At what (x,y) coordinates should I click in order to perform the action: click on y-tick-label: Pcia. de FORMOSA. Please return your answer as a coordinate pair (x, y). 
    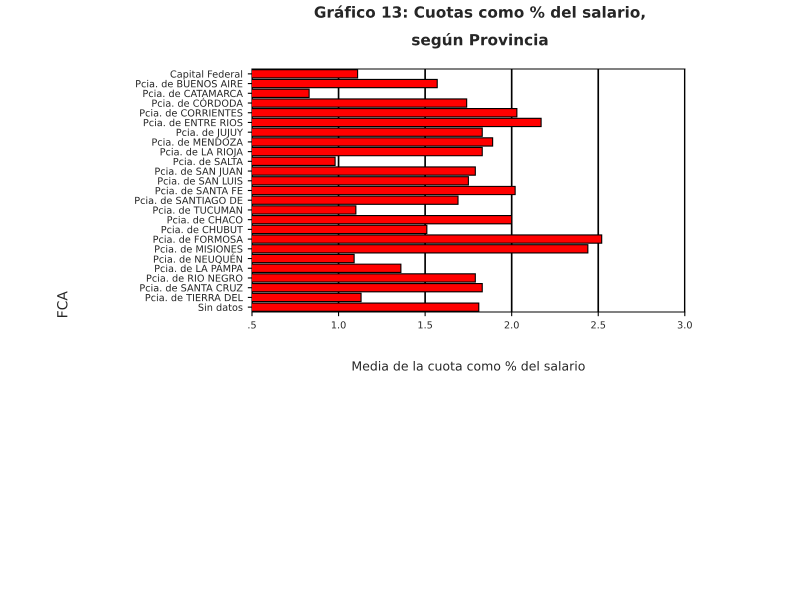
    Looking at the image, I should click on (198, 239).